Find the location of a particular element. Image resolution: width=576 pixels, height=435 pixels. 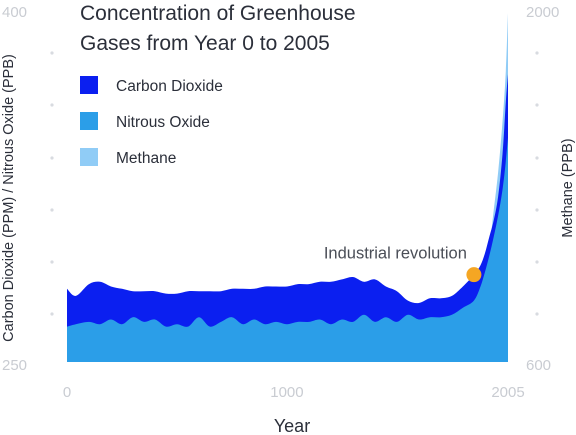

y-tick-right-bottom: 600 is located at coordinates (538, 365).